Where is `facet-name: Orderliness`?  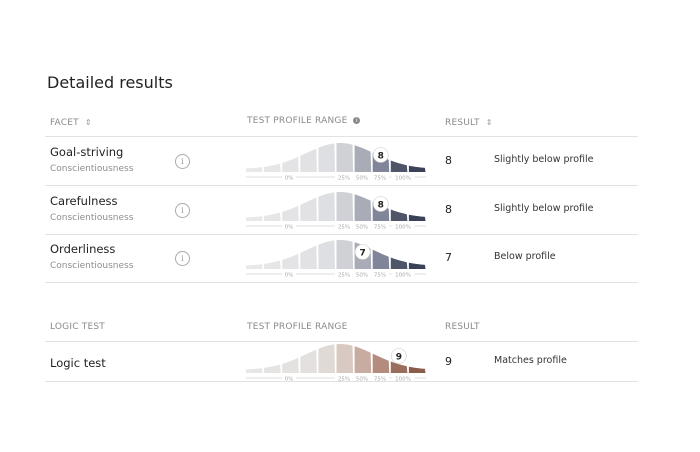 facet-name: Orderliness is located at coordinates (83, 249).